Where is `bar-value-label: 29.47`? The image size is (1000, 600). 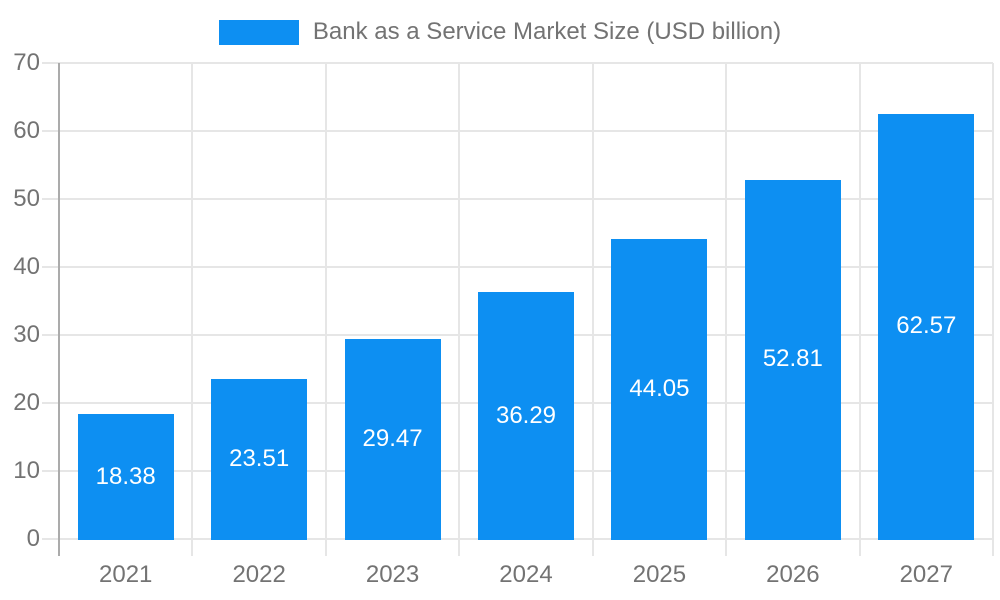
bar-value-label: 29.47 is located at coordinates (392, 438).